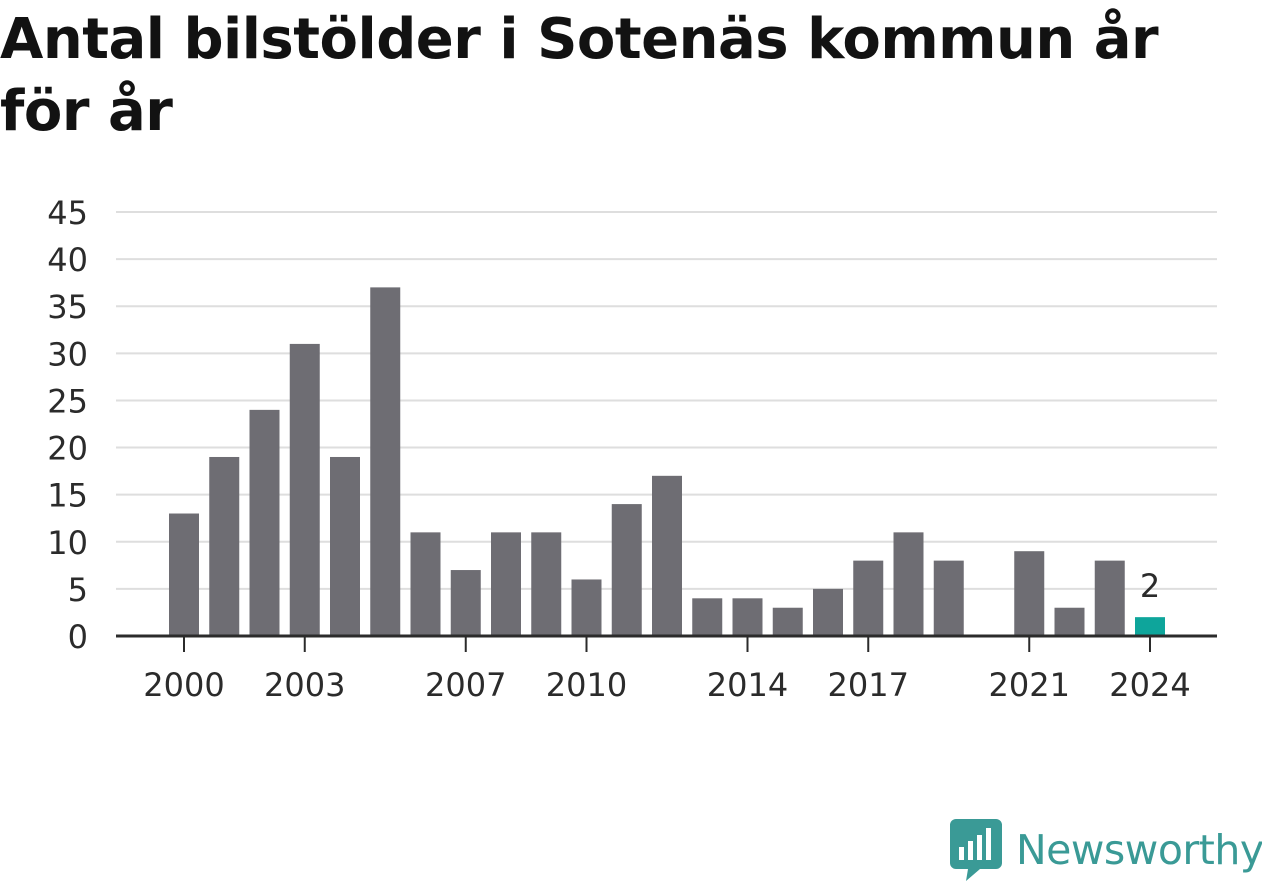 This screenshot has height=882, width=1262. I want to click on y-tick-label: 5, so click(78, 590).